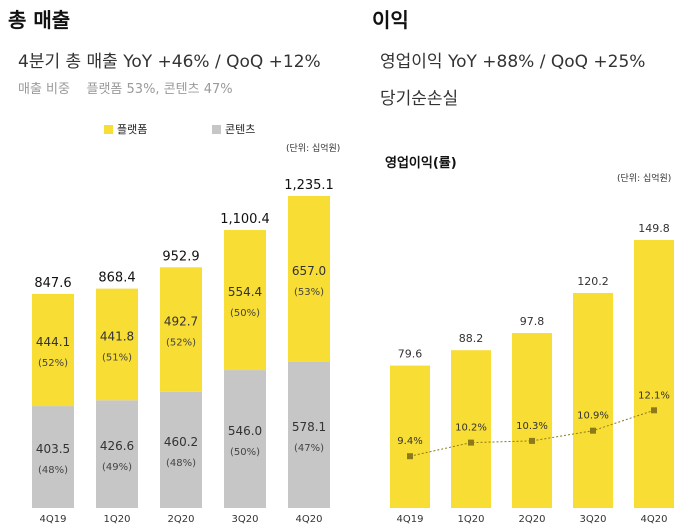 This screenshot has height=530, width=700. Describe the element at coordinates (644, 179) in the screenshot. I see `op-unit-label: (단위: 십억원)` at that location.